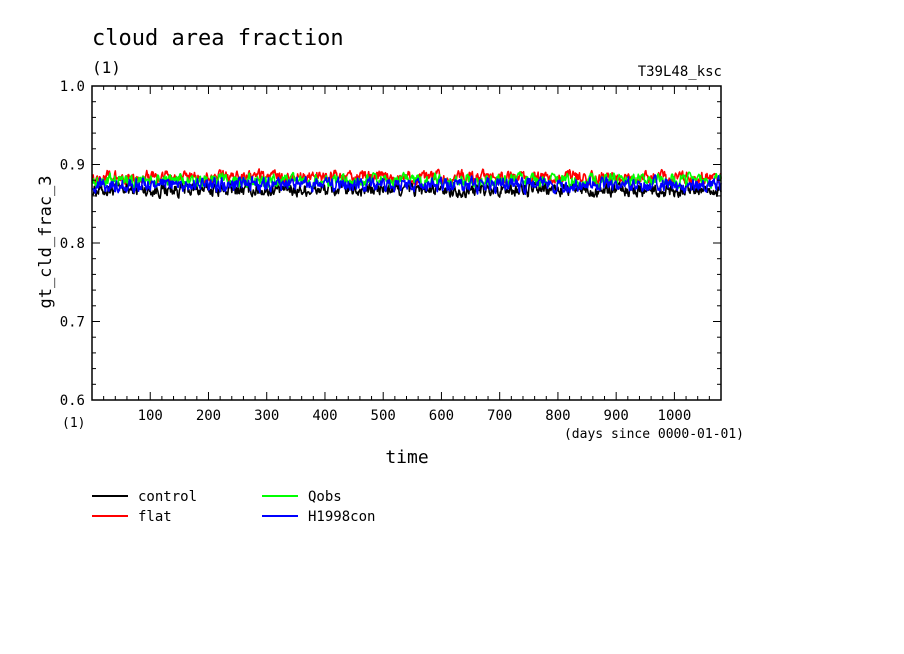 The height and width of the screenshot is (654, 904). What do you see at coordinates (616, 416) in the screenshot?
I see `x-tick-label: 900` at bounding box center [616, 416].